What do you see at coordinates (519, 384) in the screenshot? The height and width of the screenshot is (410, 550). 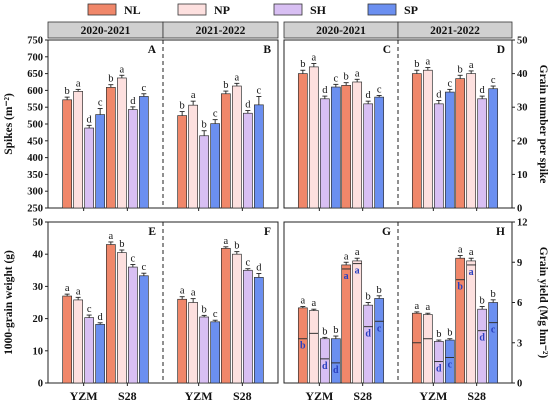 I see `y-tick-label: 0` at bounding box center [519, 384].